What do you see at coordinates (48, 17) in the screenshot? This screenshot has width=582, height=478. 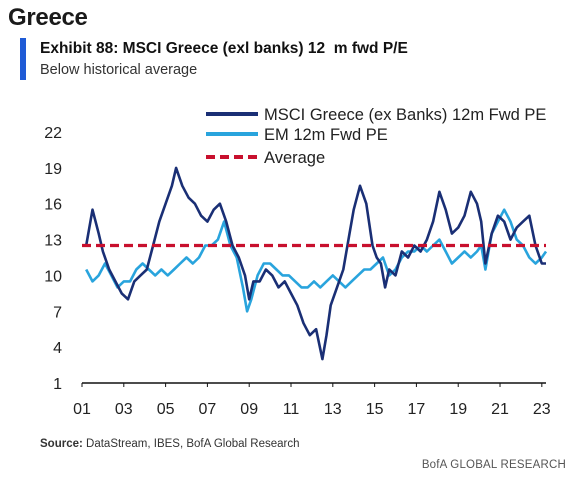 I see `page-title: Greece` at bounding box center [48, 17].